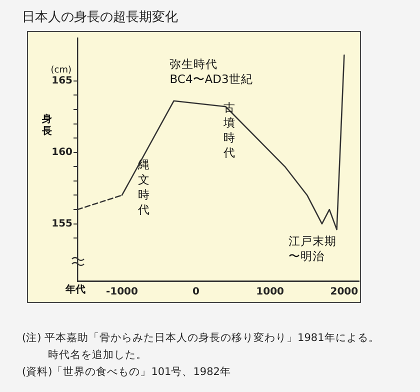  What do you see at coordinates (211, 71) in the screenshot?
I see `annotation: 弥生時代BC4〜AD3世紀` at bounding box center [211, 71].